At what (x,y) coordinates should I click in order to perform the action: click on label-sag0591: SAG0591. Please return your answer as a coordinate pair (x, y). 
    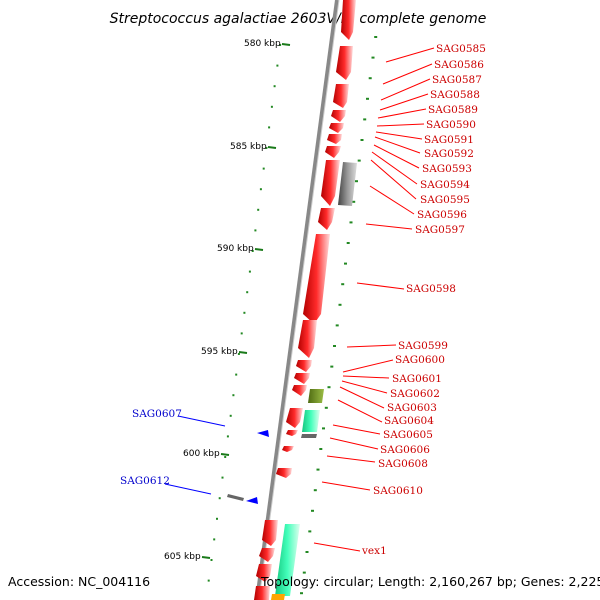
    Looking at the image, I should click on (449, 140).